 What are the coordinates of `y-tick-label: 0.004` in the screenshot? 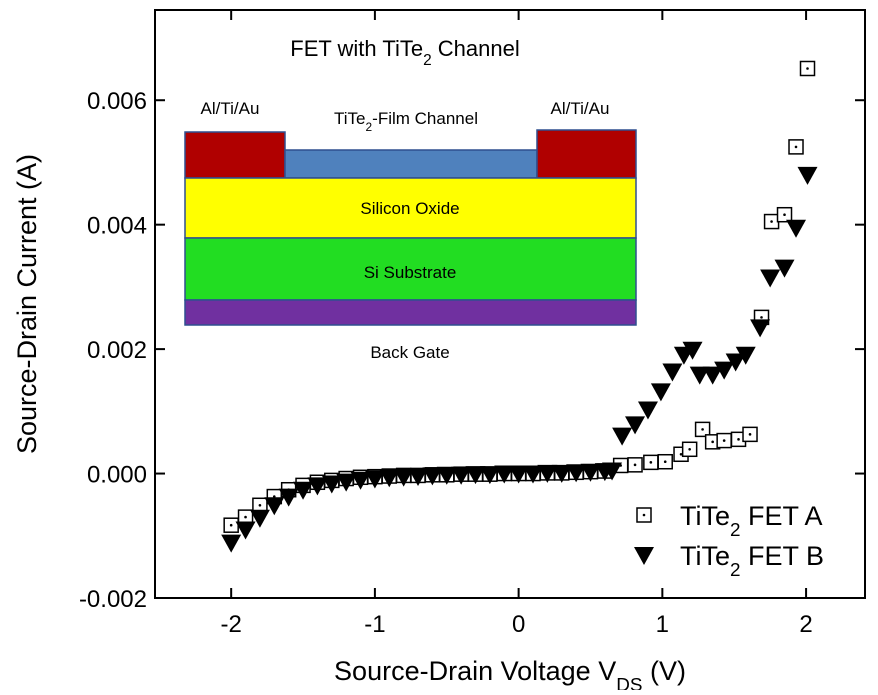 It's located at (117, 226).